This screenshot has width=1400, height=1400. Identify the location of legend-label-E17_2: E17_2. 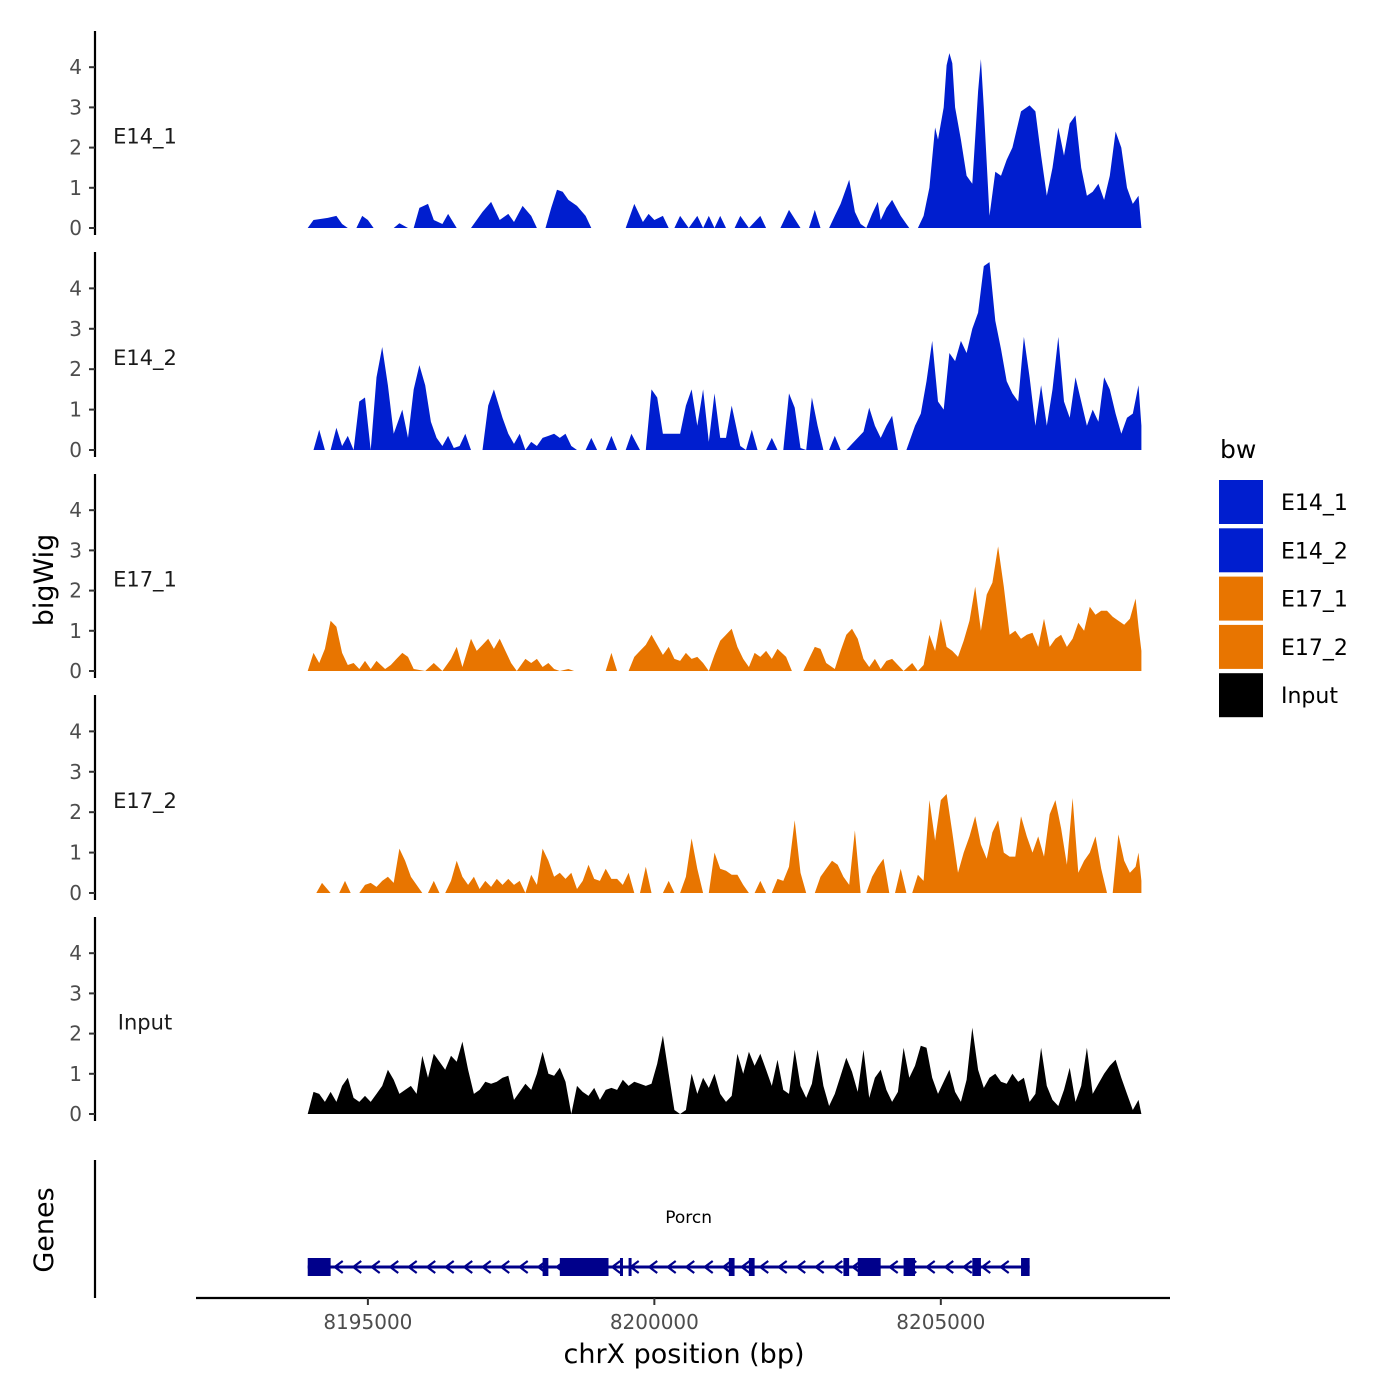
(1314, 648).